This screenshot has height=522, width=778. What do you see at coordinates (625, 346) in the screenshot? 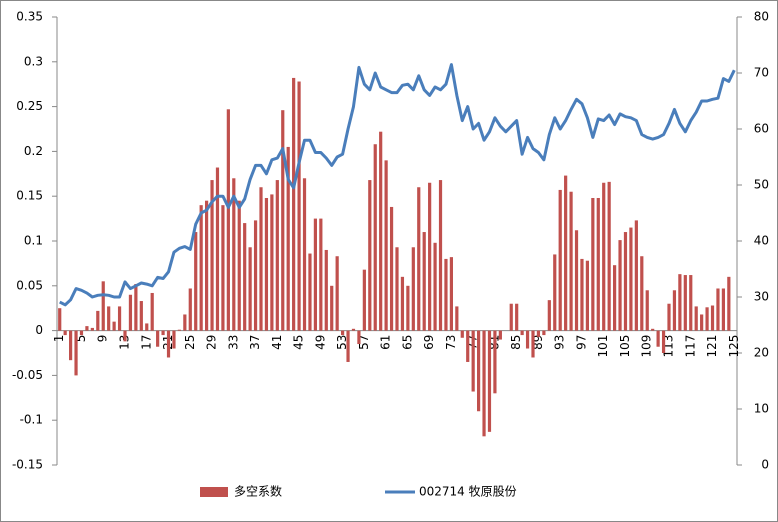
I see `x-tick-label: 105` at bounding box center [625, 346].